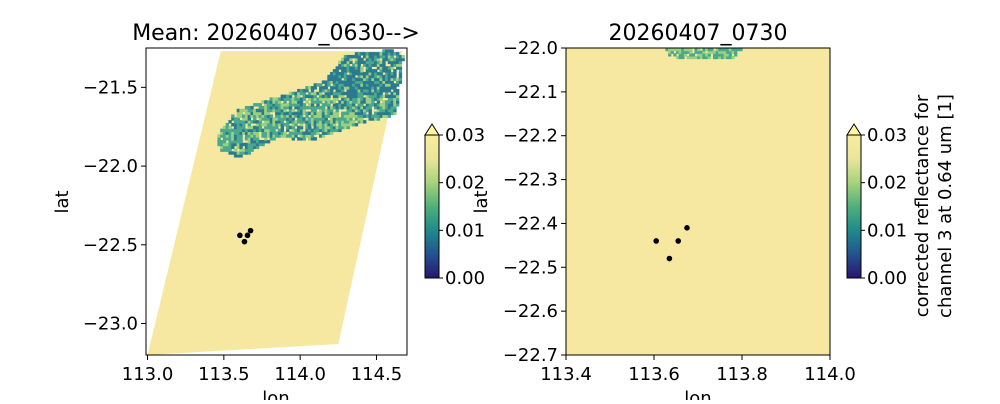 This screenshot has height=404, width=1000. What do you see at coordinates (275, 394) in the screenshot?
I see `panel-1-xlabel: lon` at bounding box center [275, 394].